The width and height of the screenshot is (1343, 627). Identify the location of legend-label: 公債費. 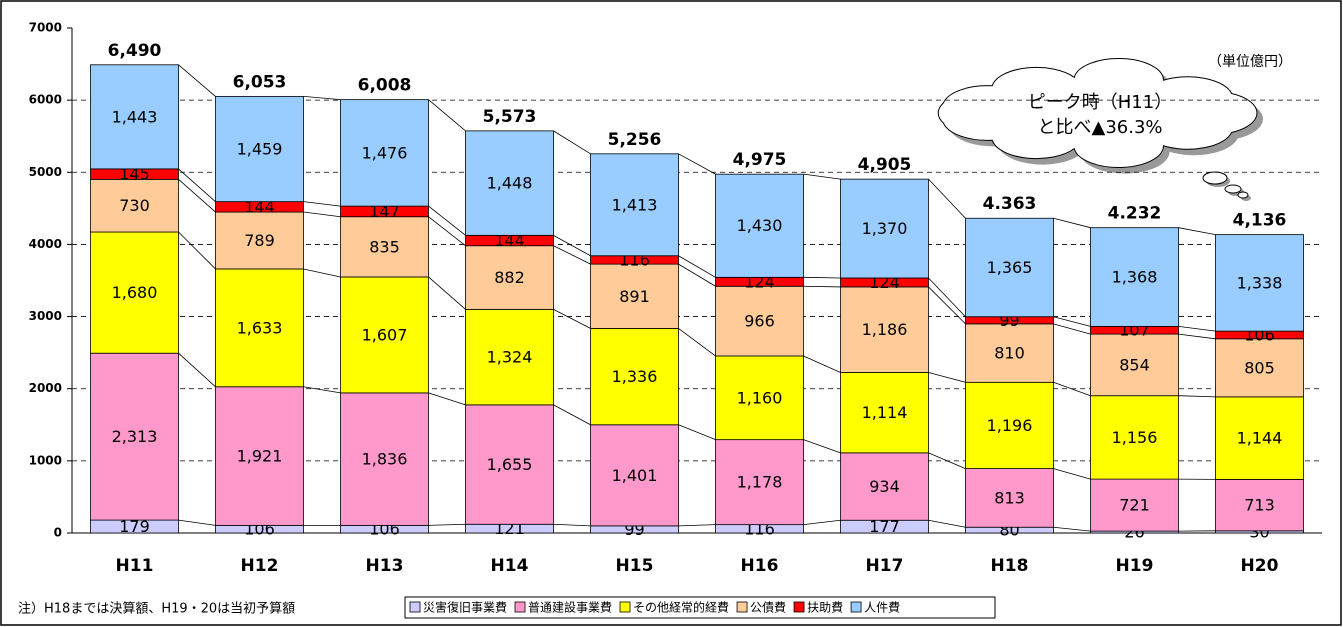
(768, 607).